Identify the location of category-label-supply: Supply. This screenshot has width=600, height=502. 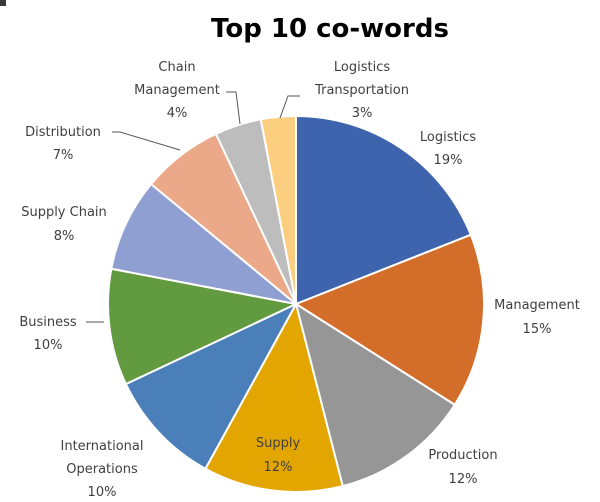
(278, 443).